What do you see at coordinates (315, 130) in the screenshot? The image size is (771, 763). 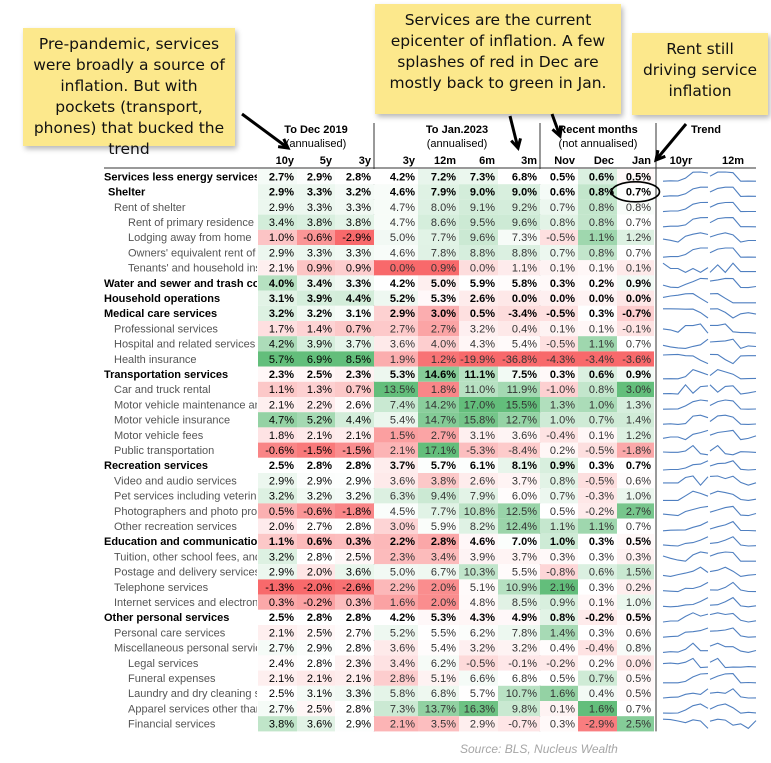 I see `group-label: To Dec 2019` at bounding box center [315, 130].